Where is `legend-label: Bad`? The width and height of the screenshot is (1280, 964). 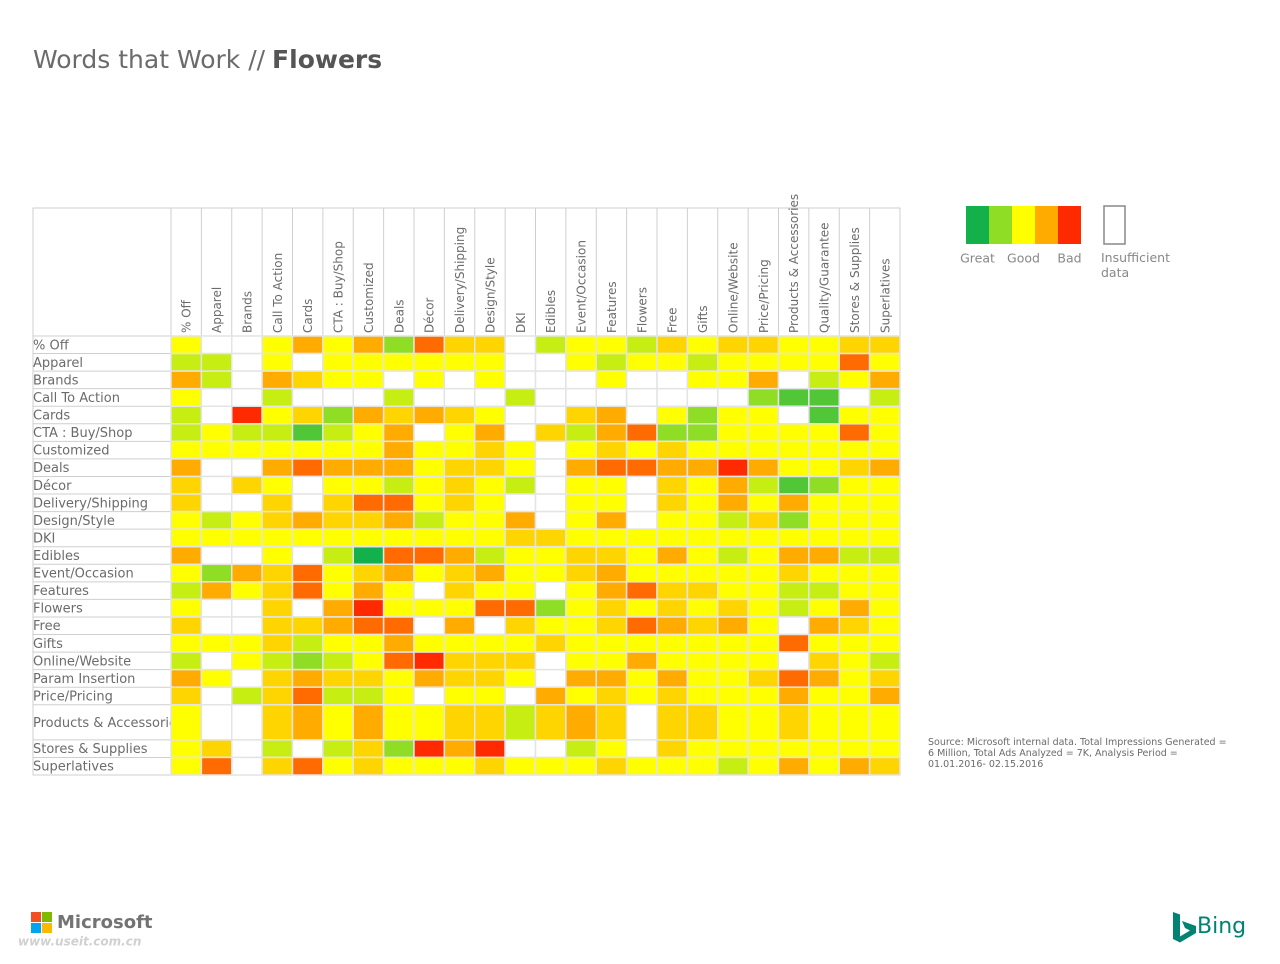
legend-label: Bad is located at coordinates (1069, 258).